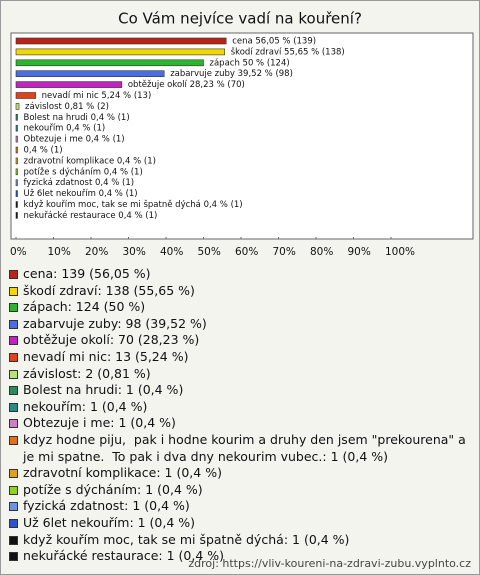  I want to click on x-tick-label: 80%, so click(321, 252).